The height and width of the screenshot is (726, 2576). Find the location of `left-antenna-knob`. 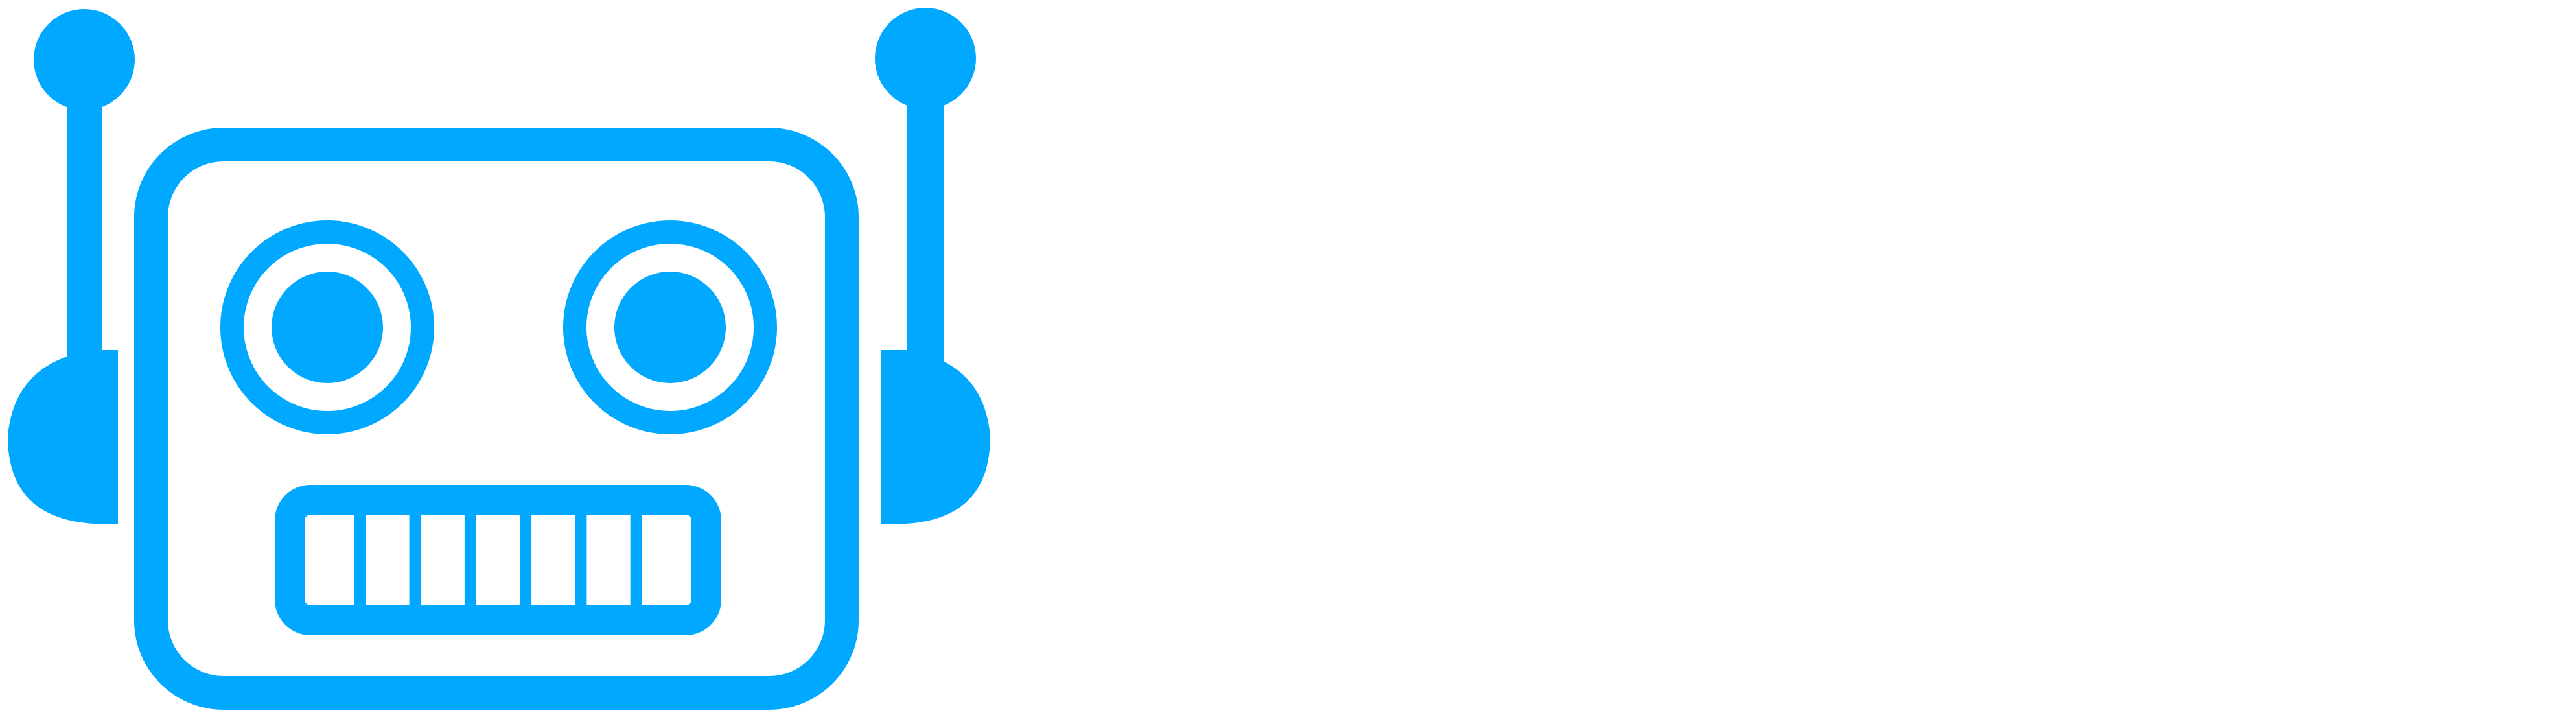

left-antenna-knob is located at coordinates (84, 59).